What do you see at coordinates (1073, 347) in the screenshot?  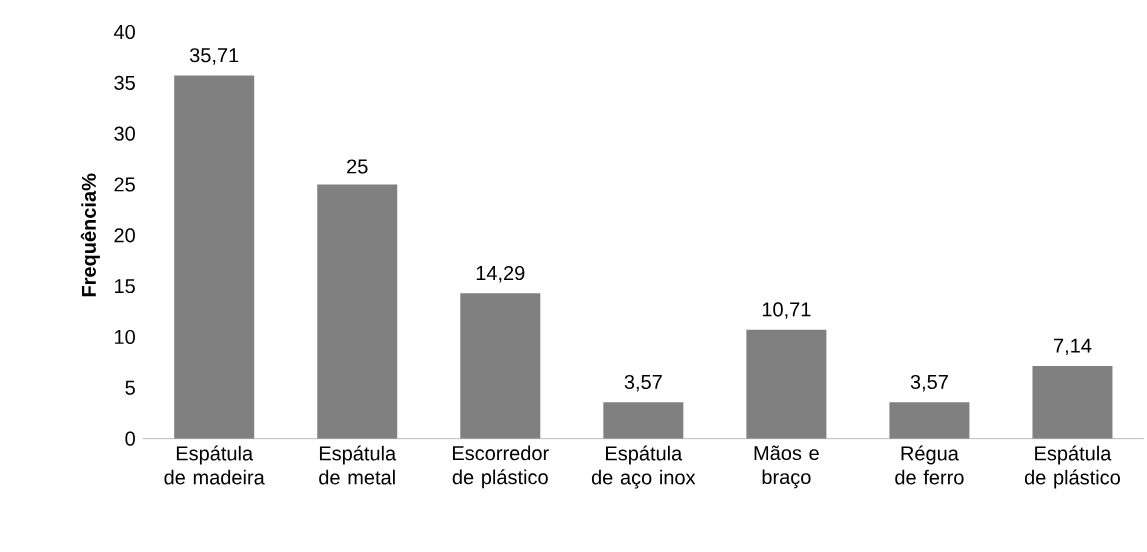 I see `data-label: 7,14` at bounding box center [1073, 347].